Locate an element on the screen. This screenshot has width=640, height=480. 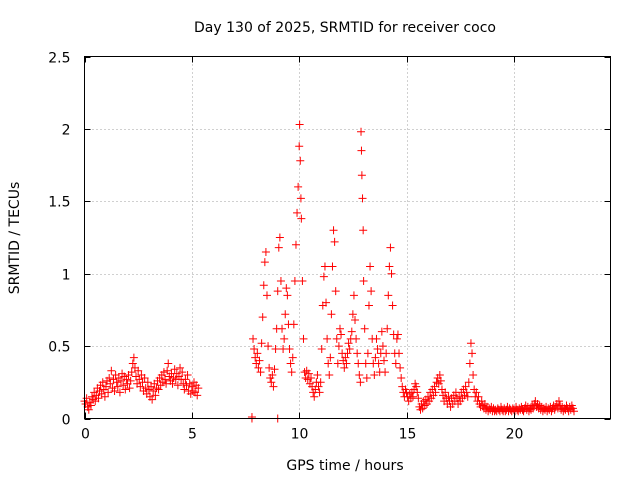
x-tick-label: 5 is located at coordinates (192, 435).